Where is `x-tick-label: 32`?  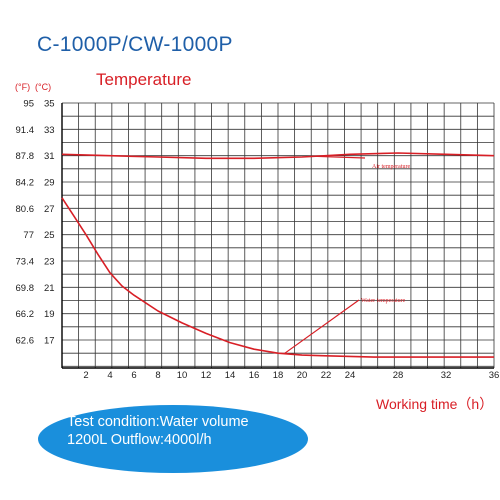
x-tick-label: 32 is located at coordinates (446, 375).